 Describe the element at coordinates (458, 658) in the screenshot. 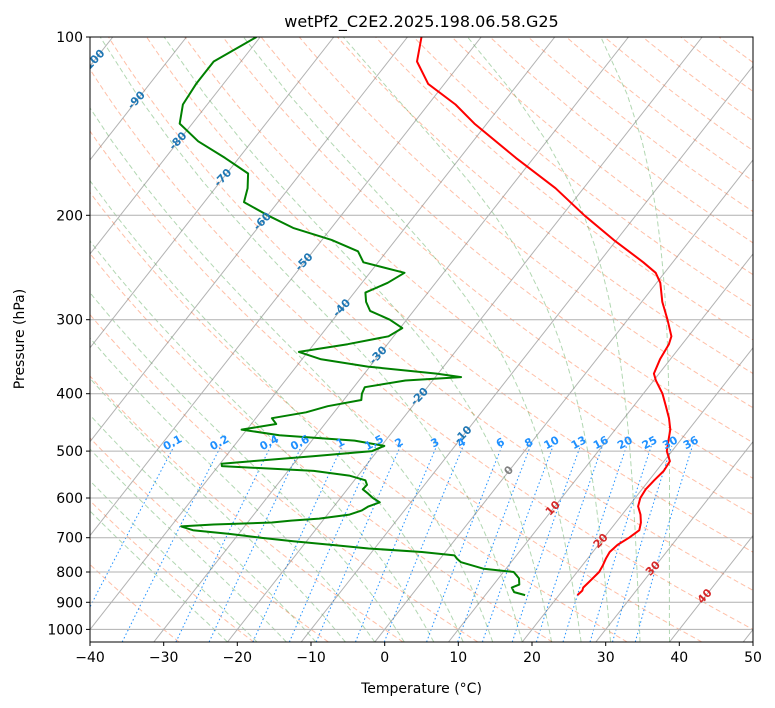

I see `x-tick-label: 10` at that location.